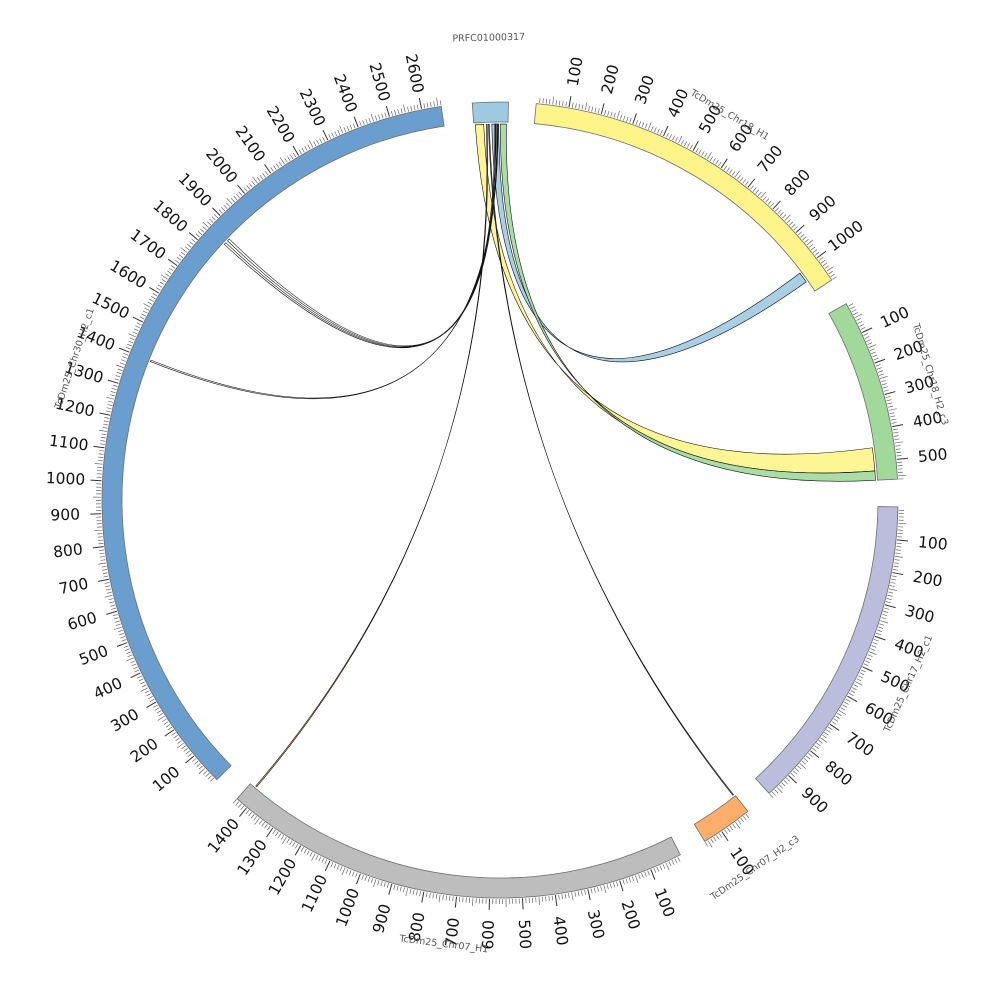  What do you see at coordinates (458, 841) in the screenshot?
I see `segment-tcdm25-chr07-h1` at bounding box center [458, 841].